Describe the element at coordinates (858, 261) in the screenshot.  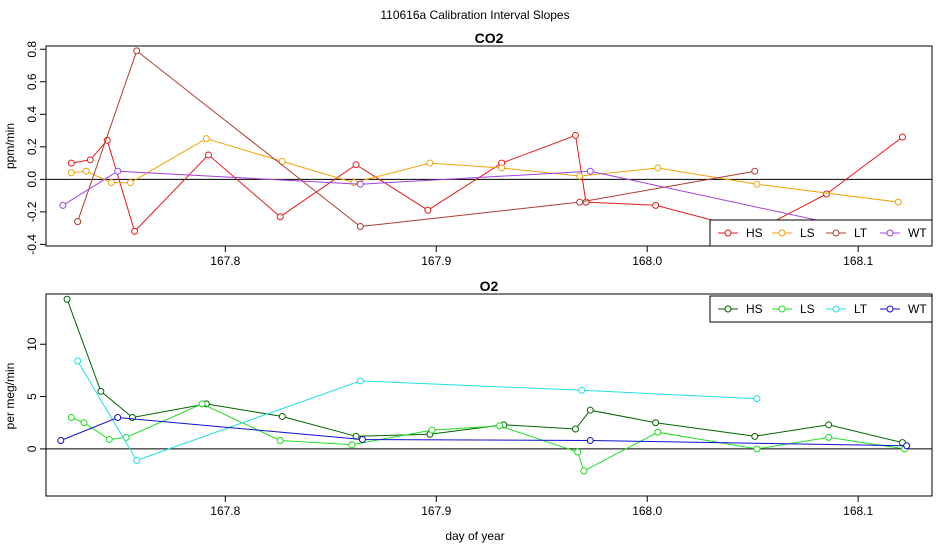
I see `co2-x-tick-label: 168.1` at that location.